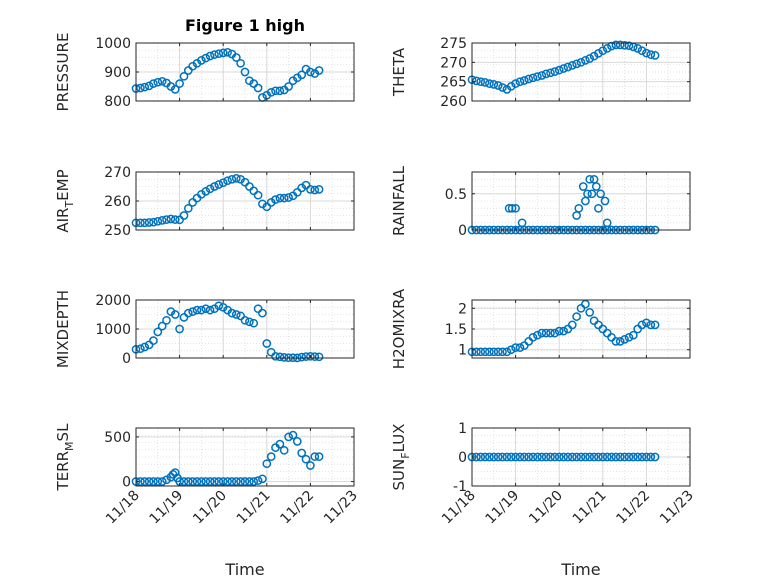 The image size is (778, 583). I want to click on y-axis-label: MIXDEPTH, so click(63, 329).